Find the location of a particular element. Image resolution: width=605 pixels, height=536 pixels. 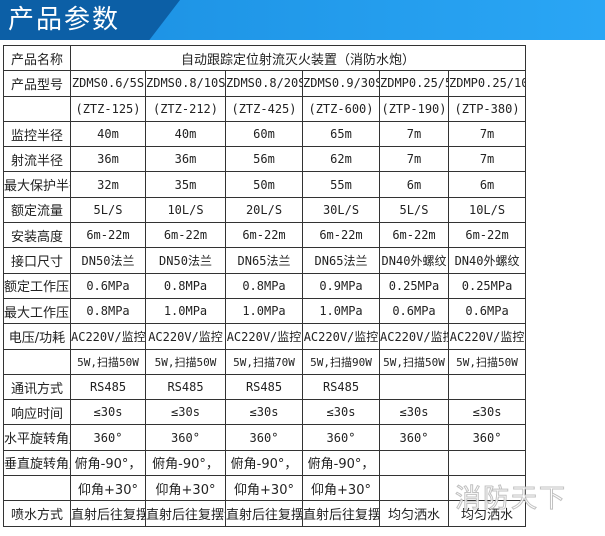

watermark-logo: 消防天下 is located at coordinates (511, 499).